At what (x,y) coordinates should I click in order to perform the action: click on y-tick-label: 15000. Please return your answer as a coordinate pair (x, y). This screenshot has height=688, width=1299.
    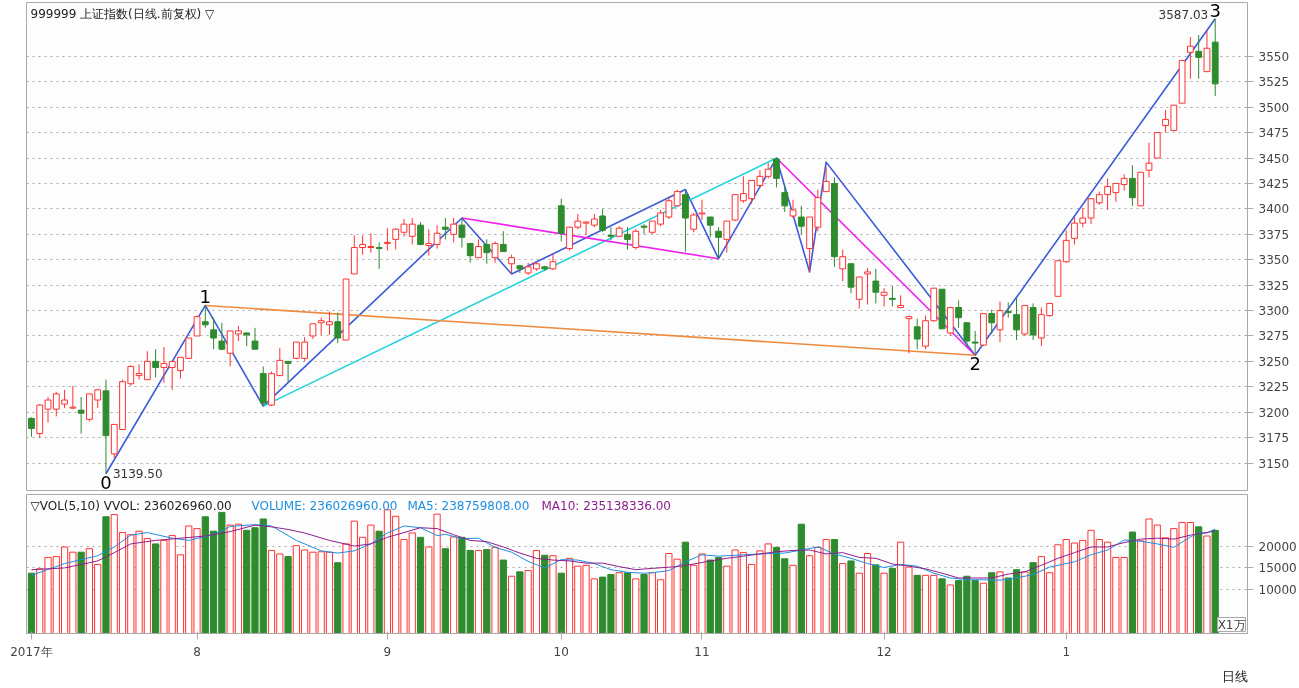
    Looking at the image, I should click on (1277, 568).